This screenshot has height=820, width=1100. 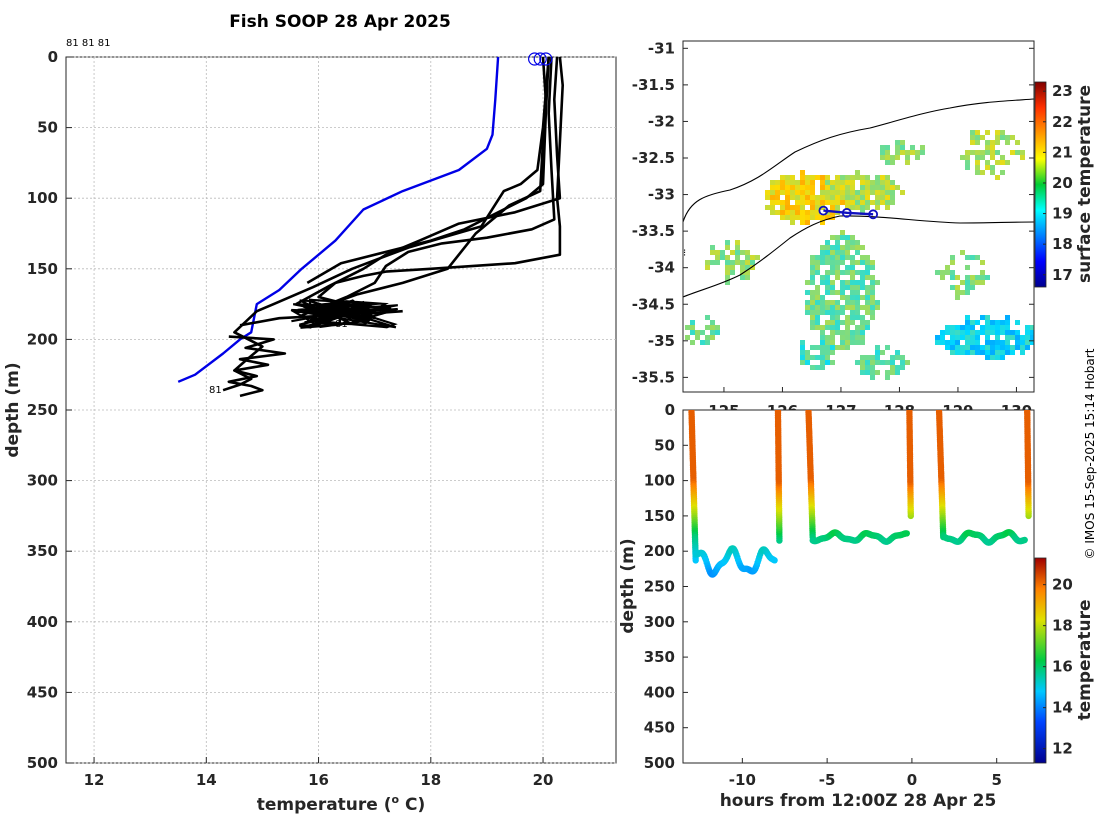 What do you see at coordinates (659, 763) in the screenshot?
I see `section-y-tick: 500` at bounding box center [659, 763].